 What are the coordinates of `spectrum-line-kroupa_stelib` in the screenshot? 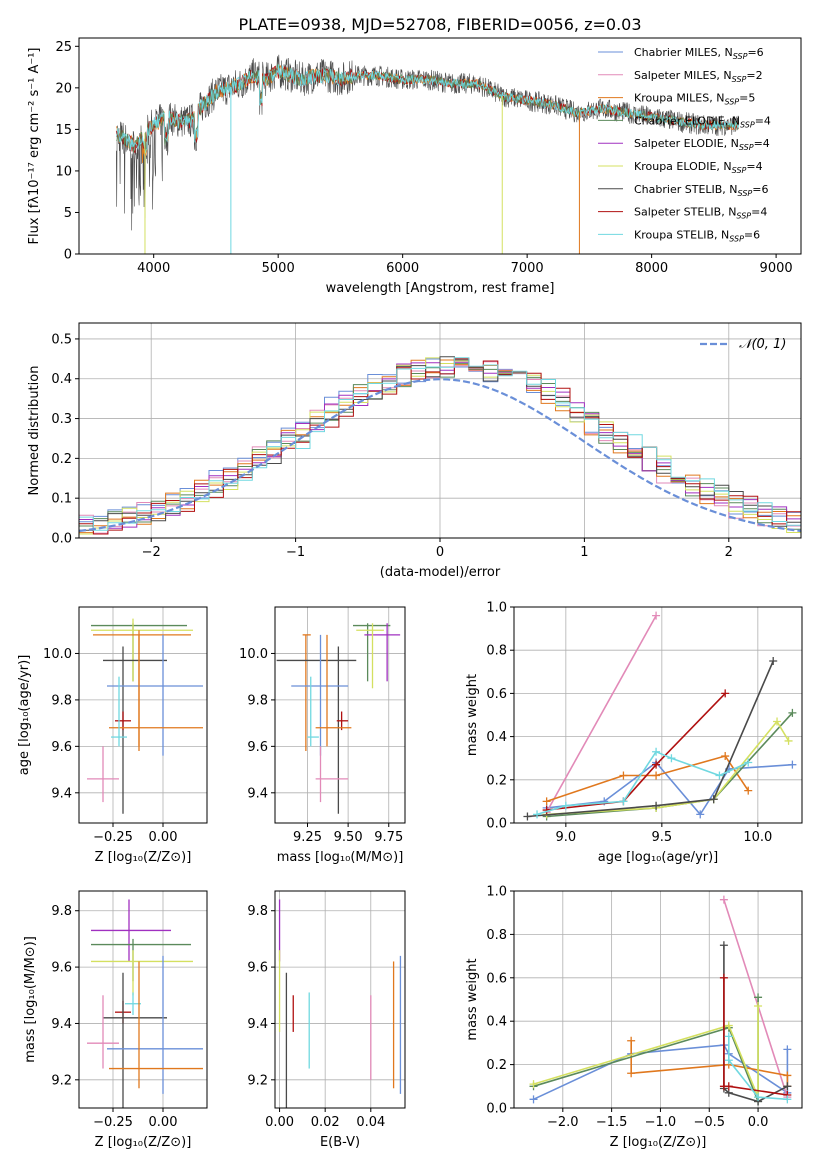 It's located at (427, 109).